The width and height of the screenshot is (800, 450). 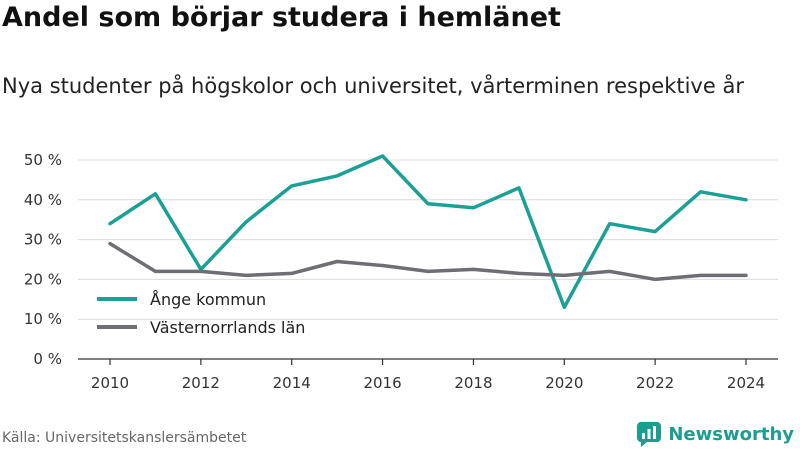 I want to click on x-tick-label: 2010, so click(x=110, y=383).